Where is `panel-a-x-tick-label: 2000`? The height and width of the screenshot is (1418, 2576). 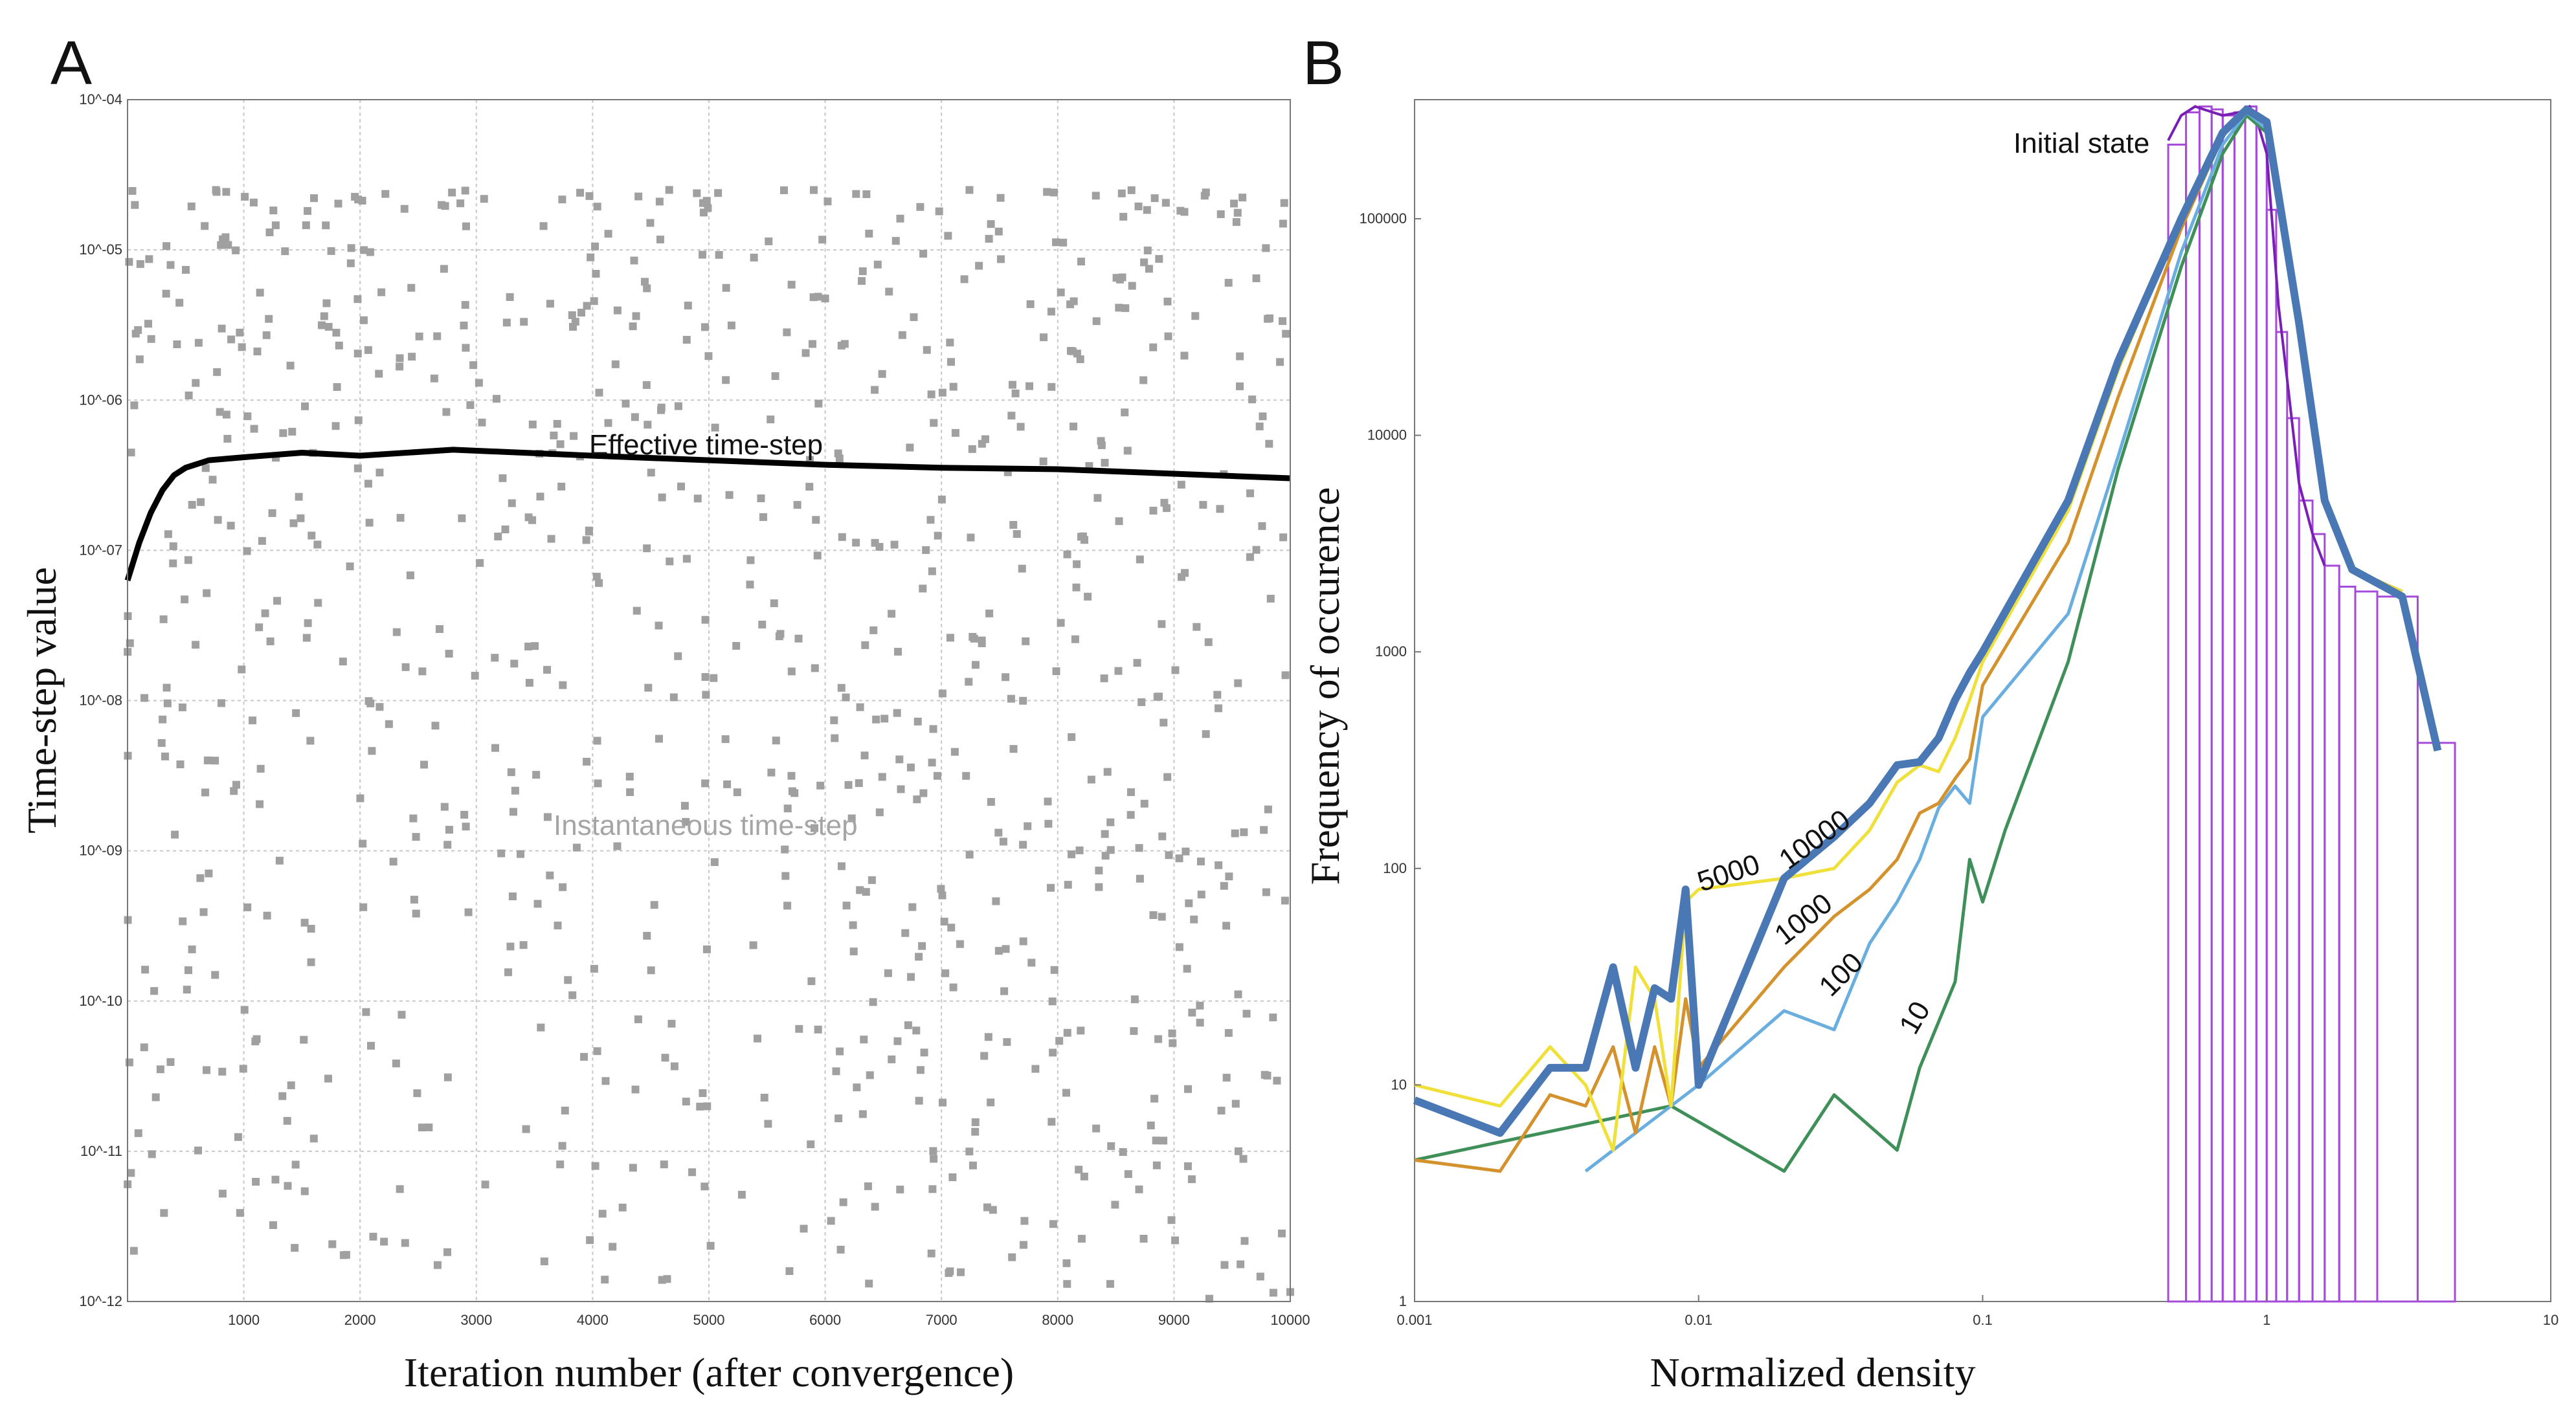 panel-a-x-tick-label: 2000 is located at coordinates (360, 1320).